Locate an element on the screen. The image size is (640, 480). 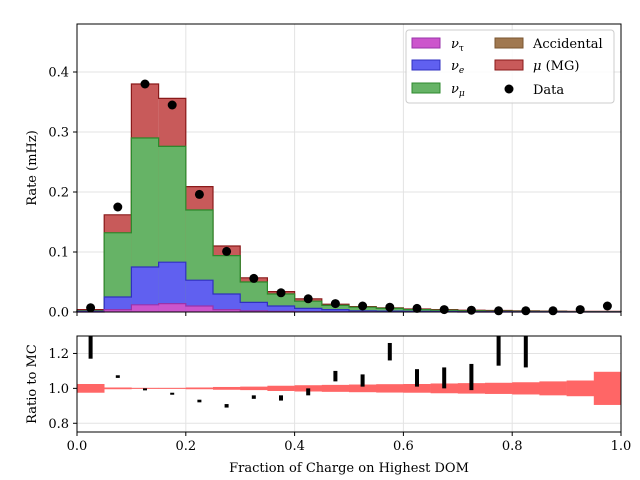
ratio-xtick-label-2: 0.4 is located at coordinates (294, 446).